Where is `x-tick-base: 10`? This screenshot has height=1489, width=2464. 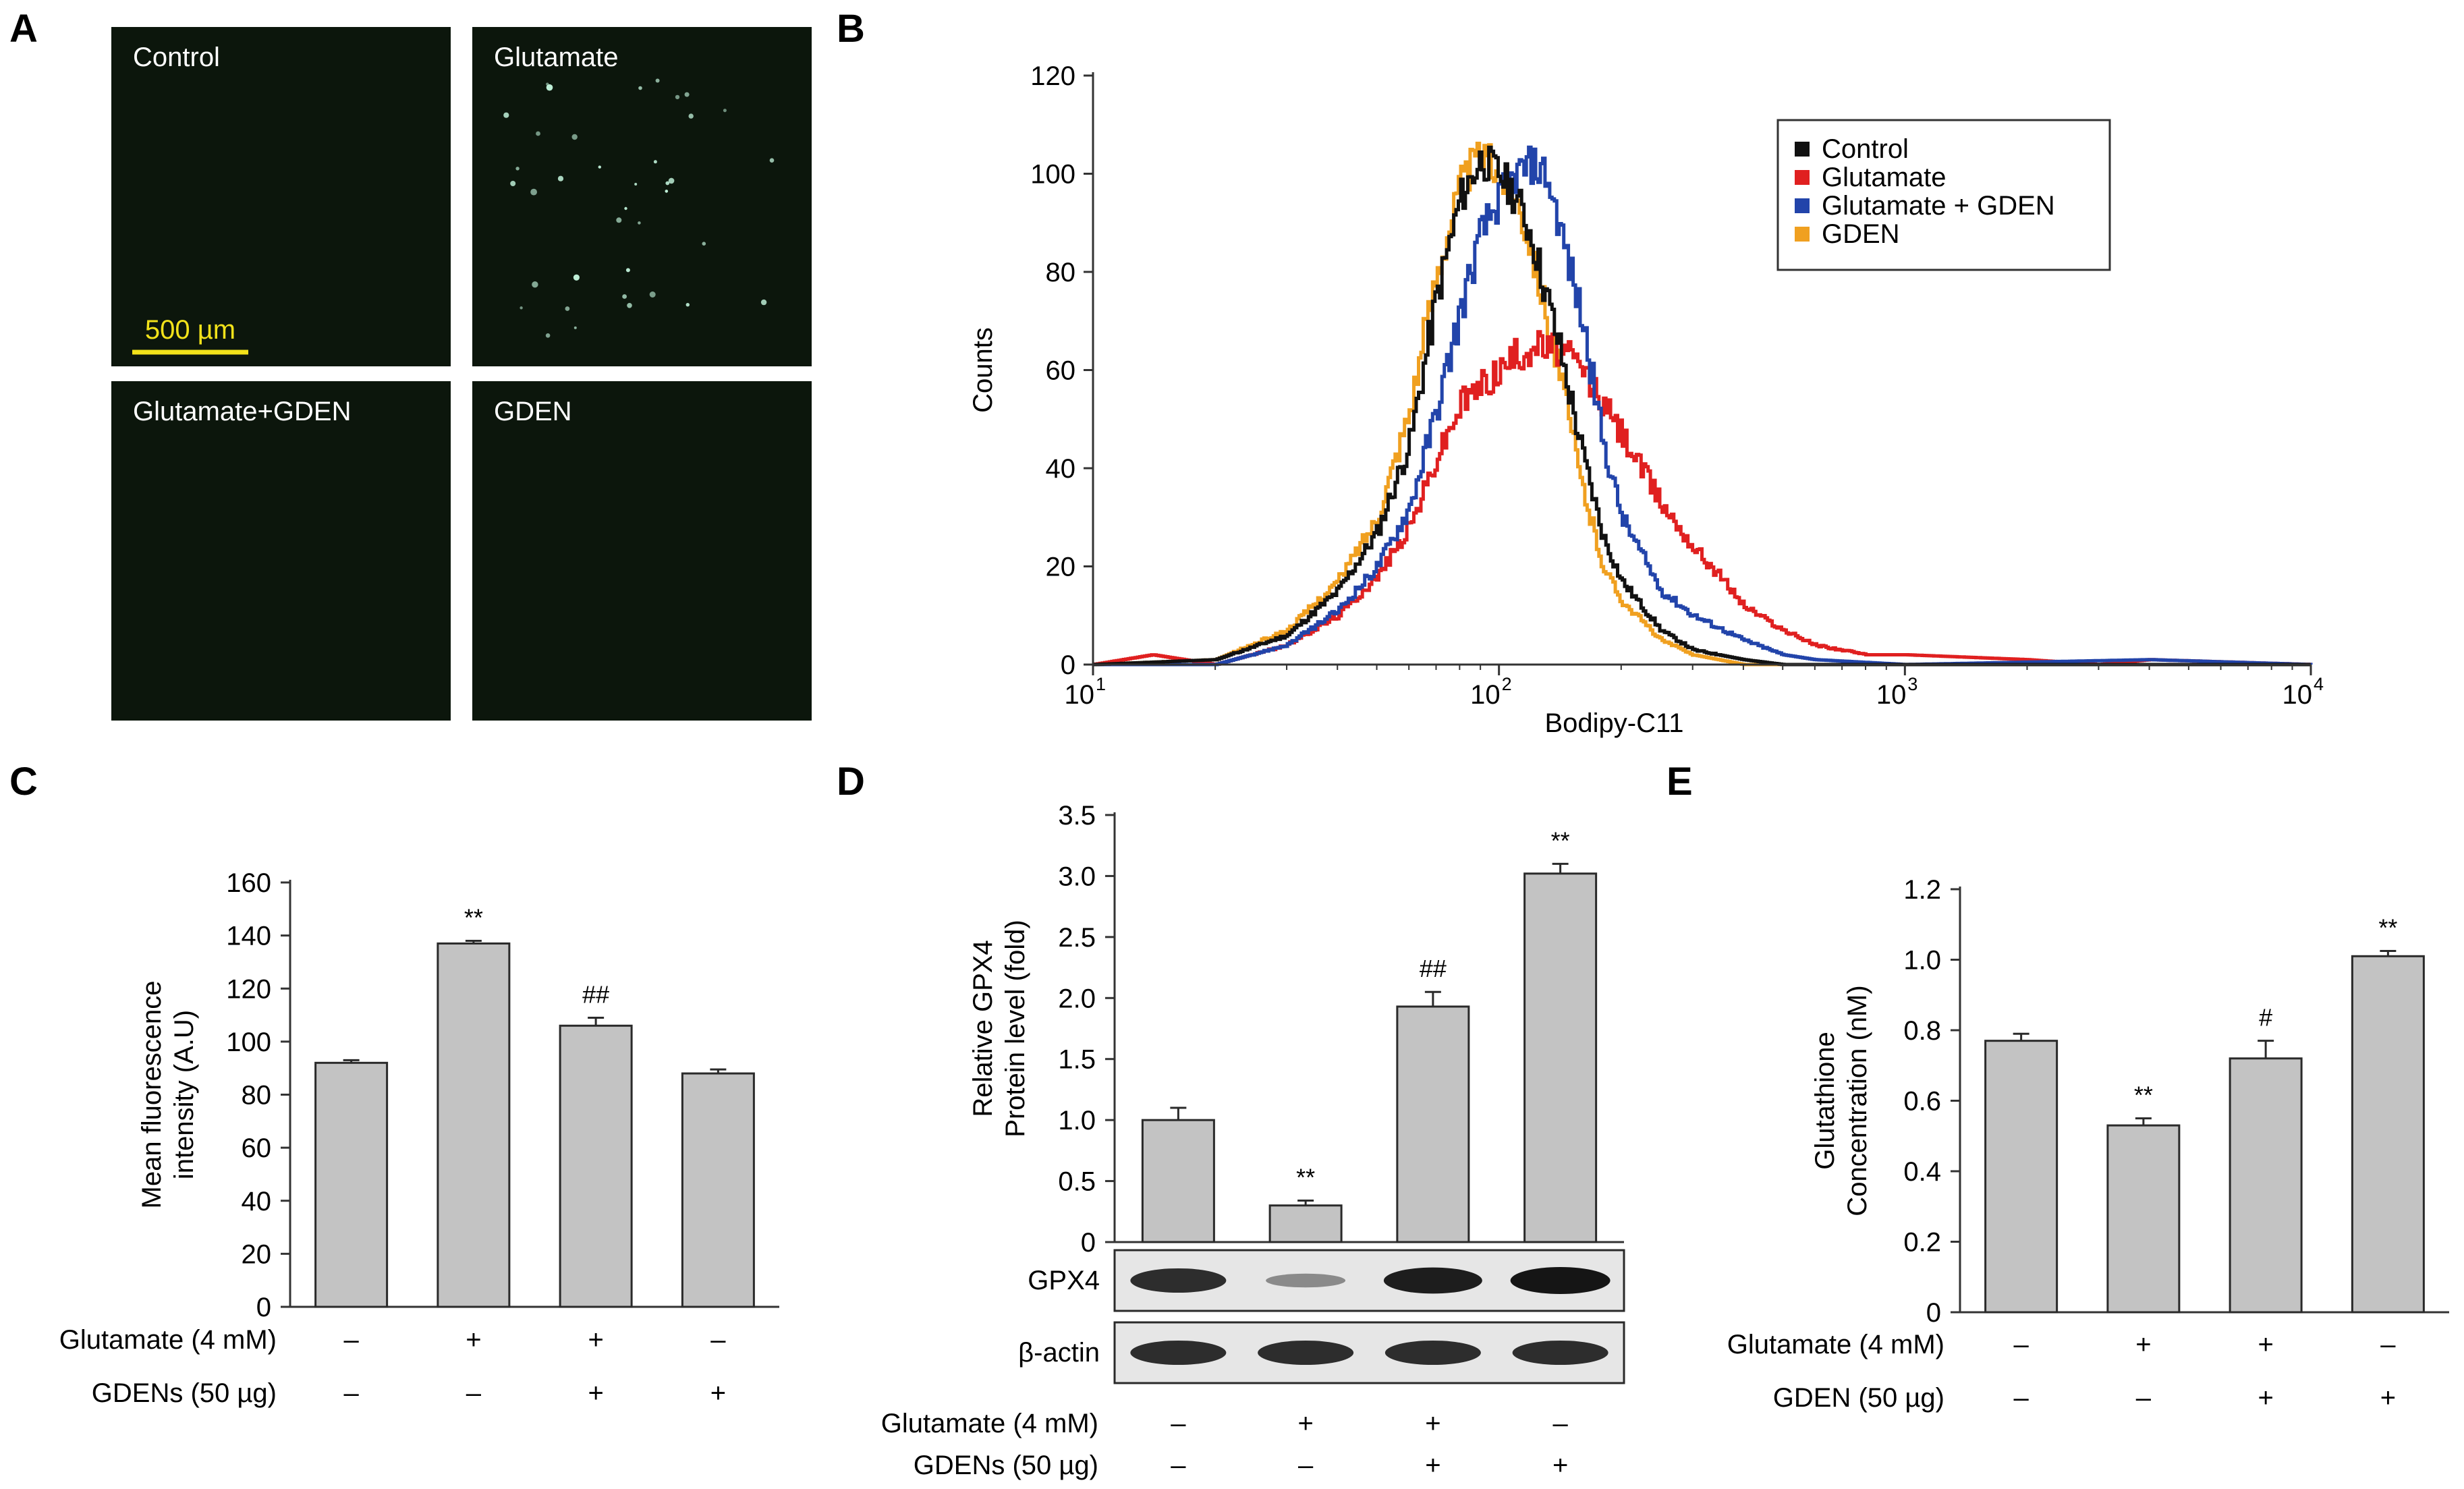 x-tick-base: 10 is located at coordinates (1485, 695).